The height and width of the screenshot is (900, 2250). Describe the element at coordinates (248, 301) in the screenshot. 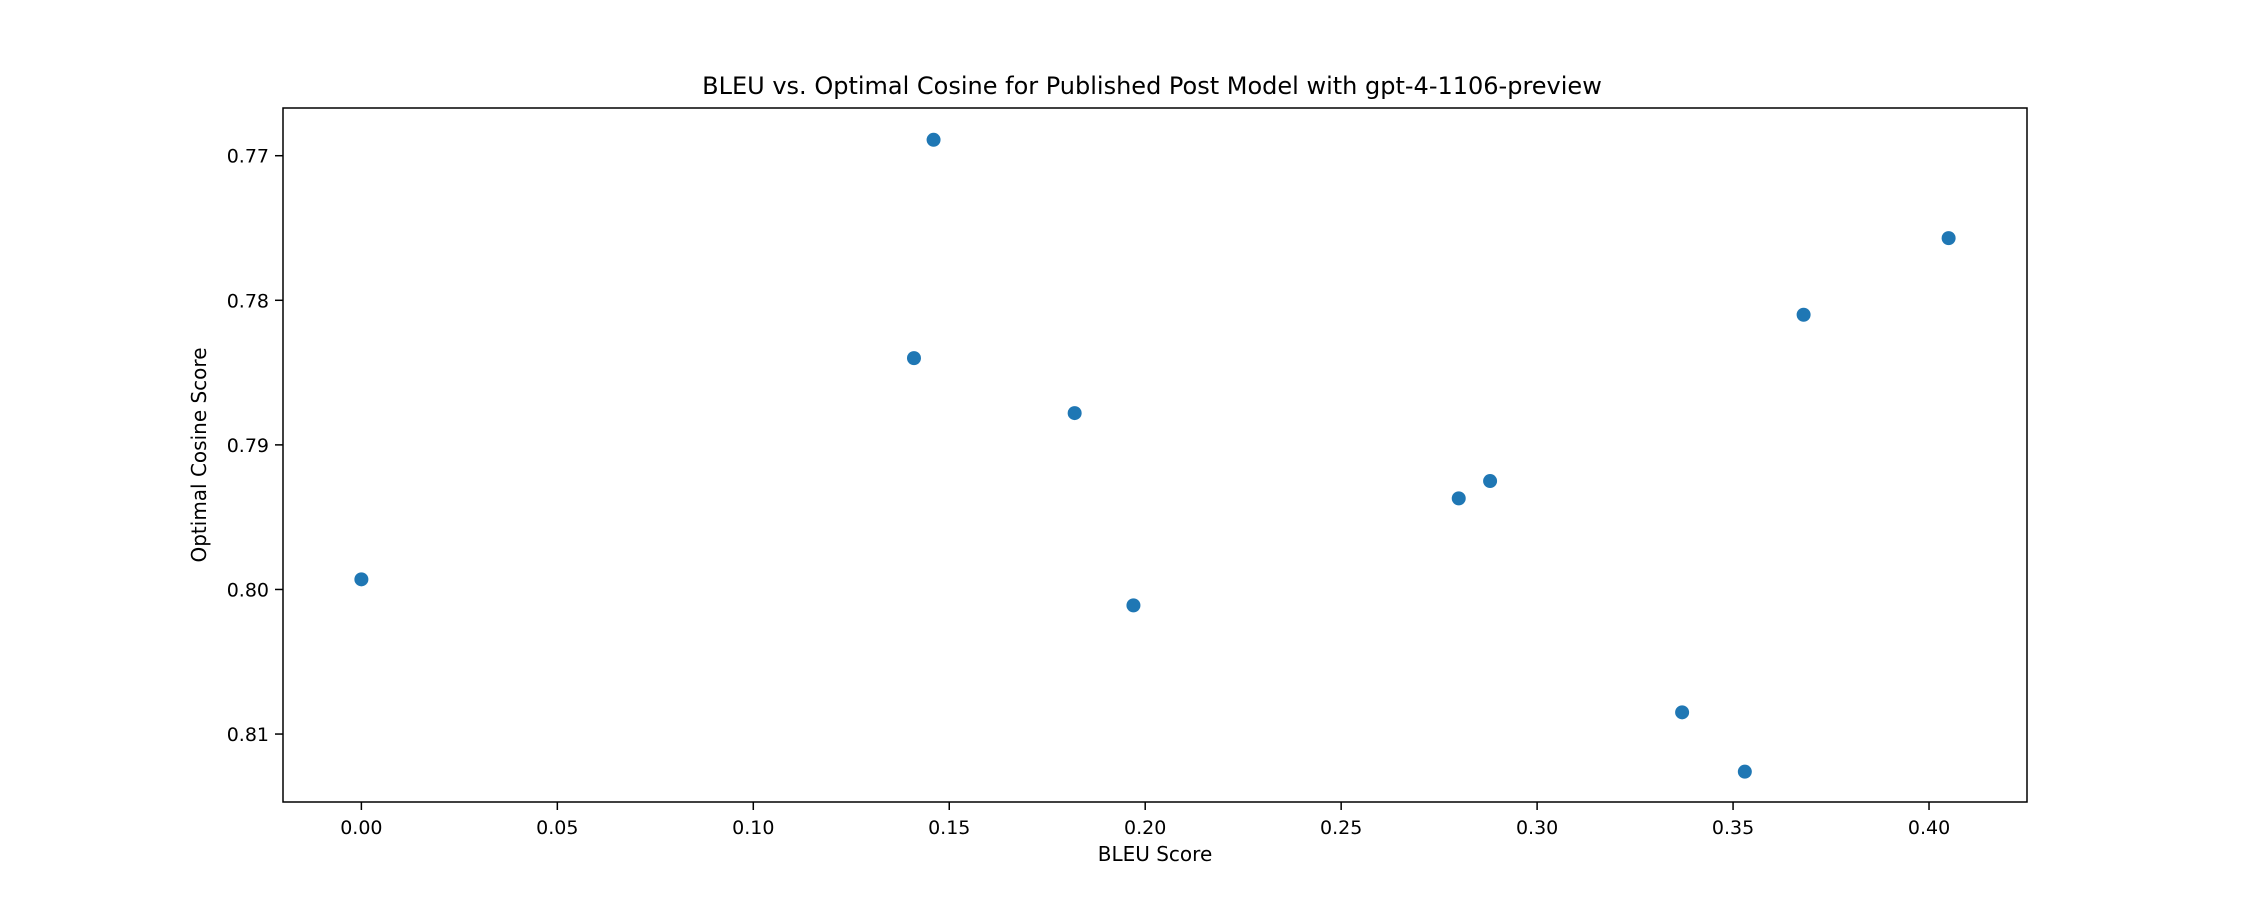

I see `y-tick-label: 0.78` at that location.